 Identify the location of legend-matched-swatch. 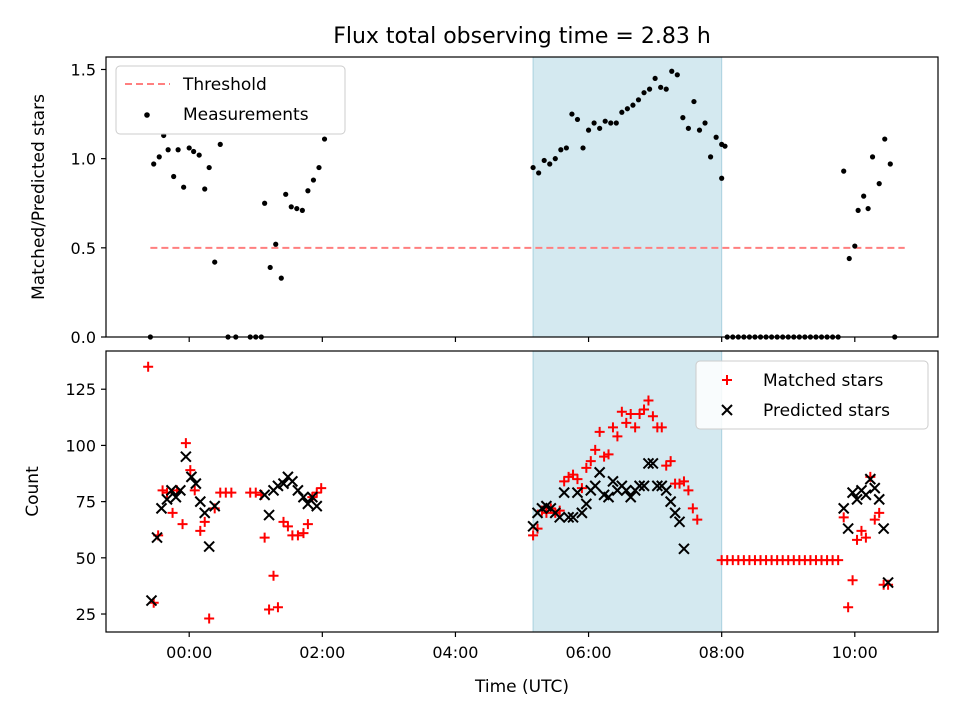
(727, 380).